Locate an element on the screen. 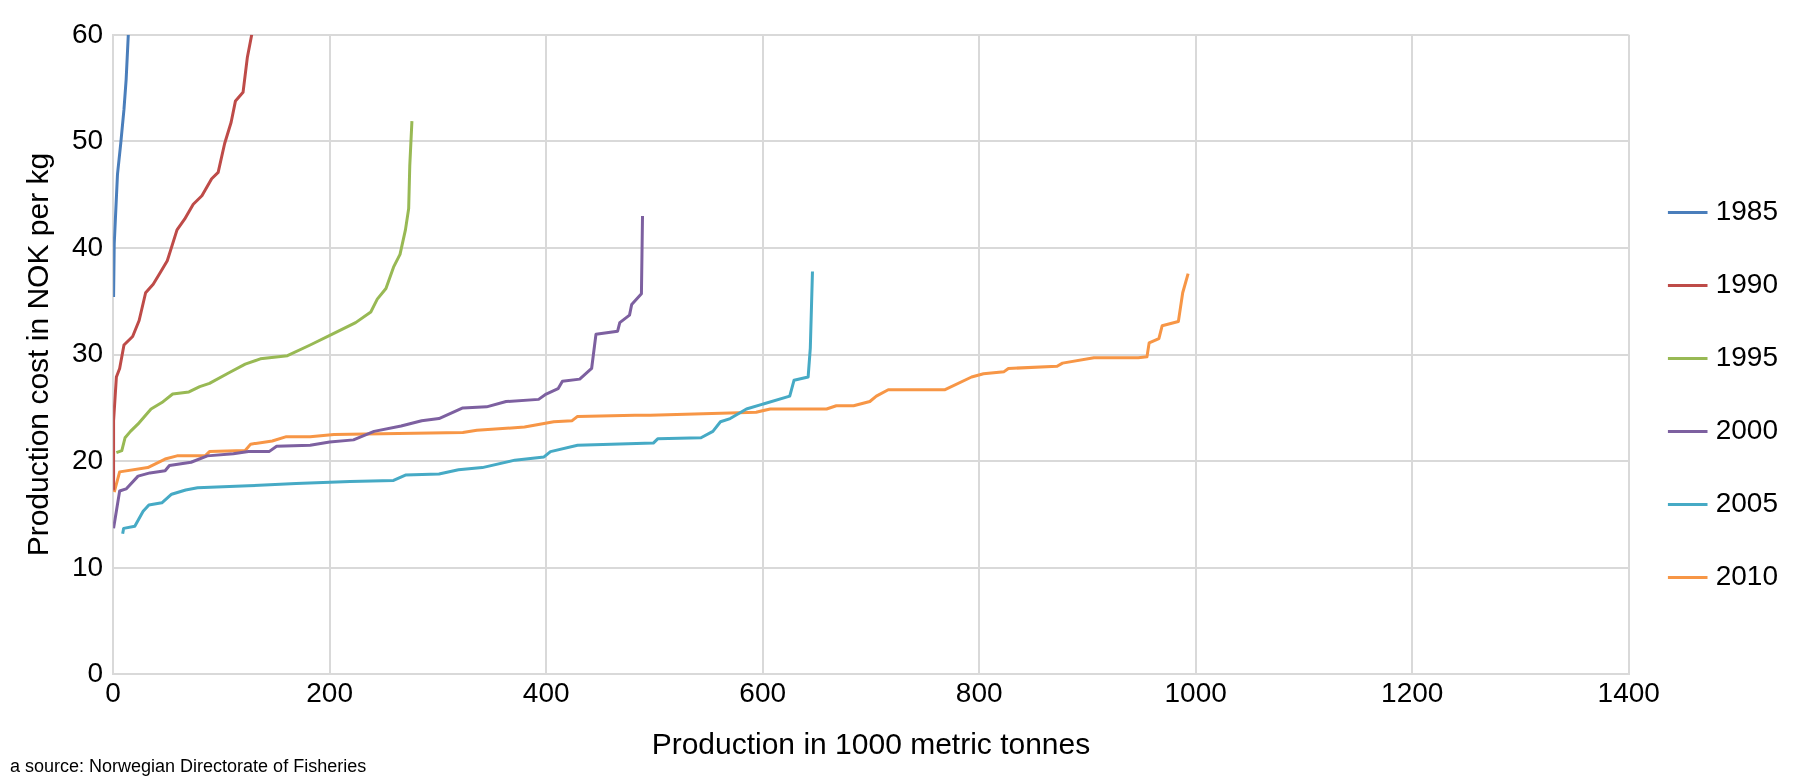 This screenshot has width=1818, height=780. x-tick-label: 400 is located at coordinates (546, 692).